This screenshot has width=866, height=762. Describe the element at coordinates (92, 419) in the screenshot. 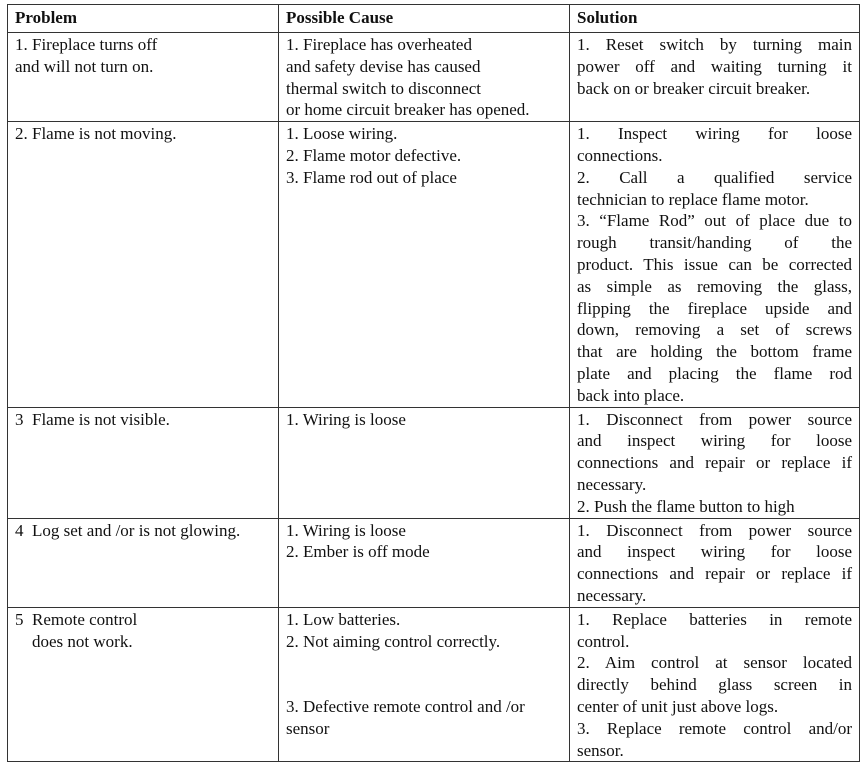

I see `text-line: 3 Flame is not visible.` at that location.